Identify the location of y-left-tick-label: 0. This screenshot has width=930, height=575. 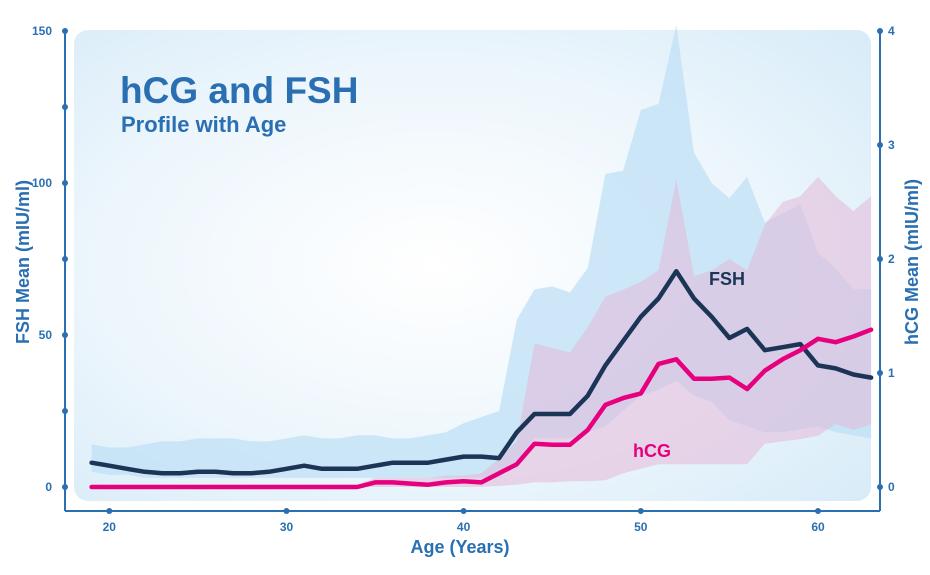
(48, 487).